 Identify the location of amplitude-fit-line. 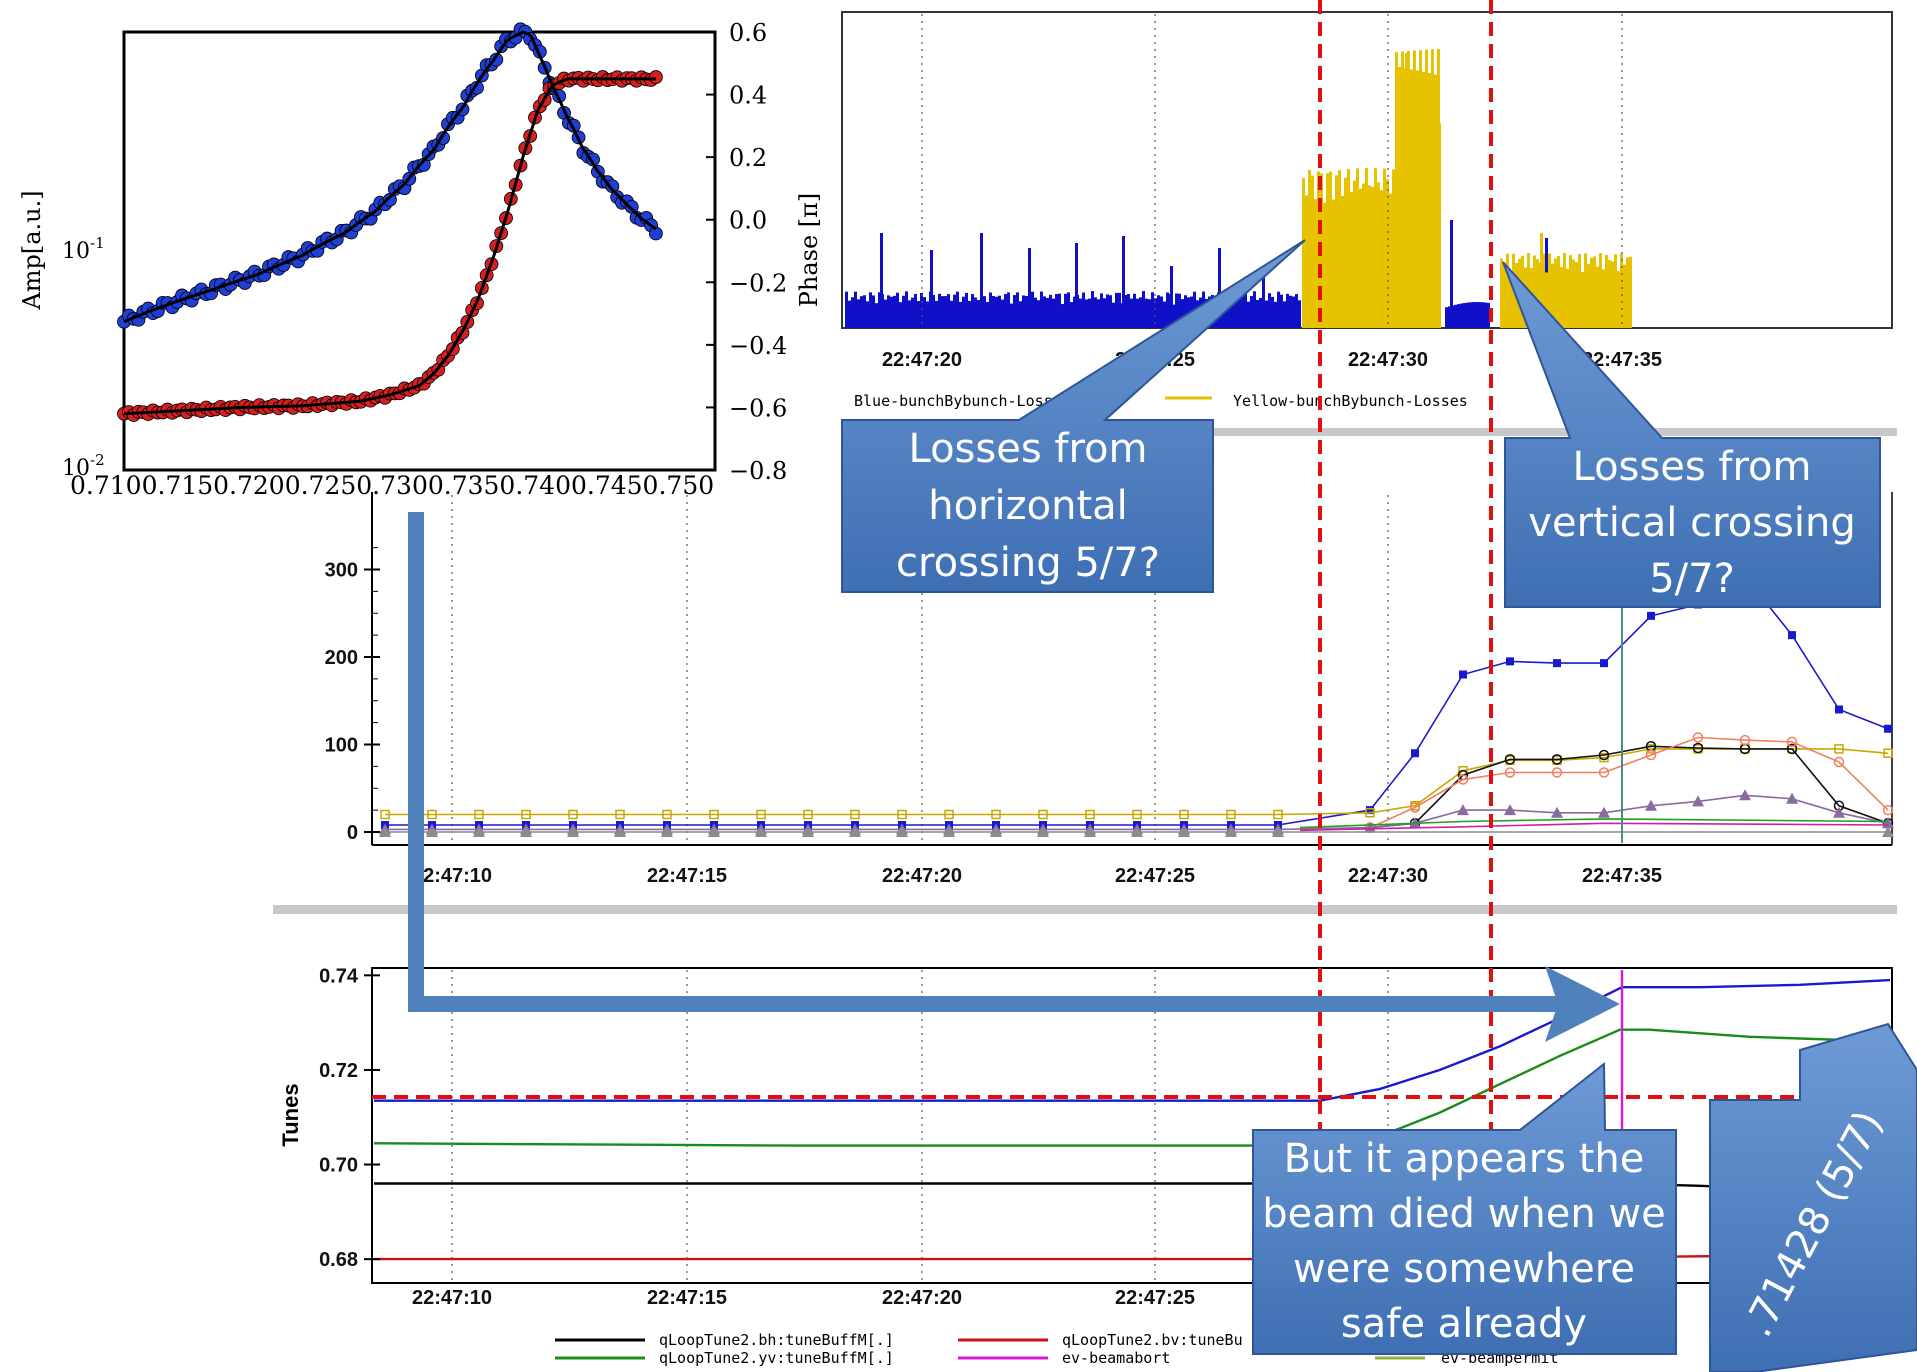
(390, 177).